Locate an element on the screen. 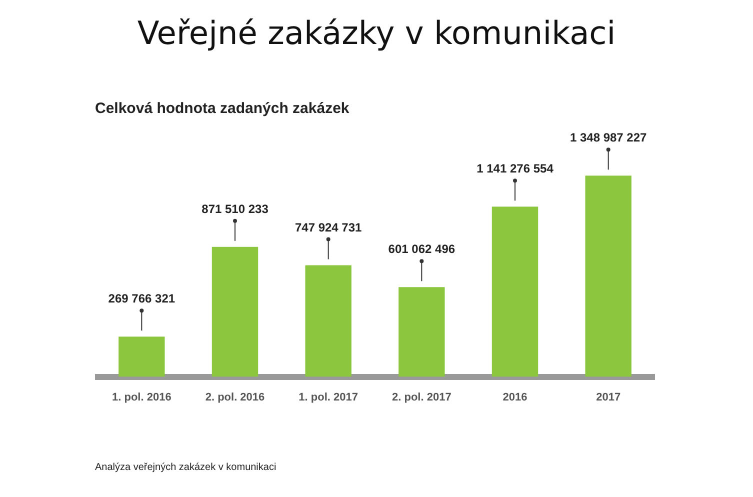 The height and width of the screenshot is (497, 753). x-tick-label: 1. pol. 2017 is located at coordinates (328, 397).